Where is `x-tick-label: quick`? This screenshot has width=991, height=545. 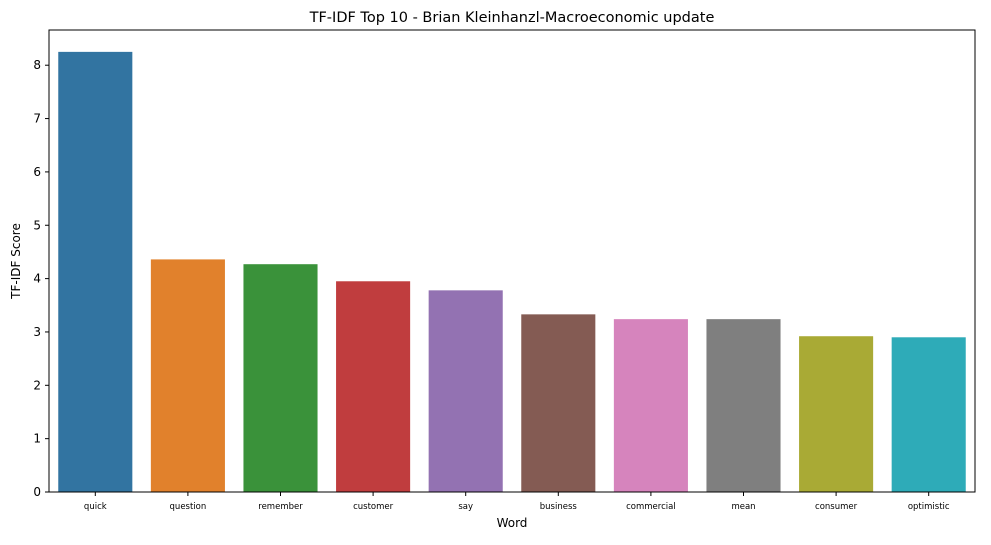 x-tick-label: quick is located at coordinates (95, 507).